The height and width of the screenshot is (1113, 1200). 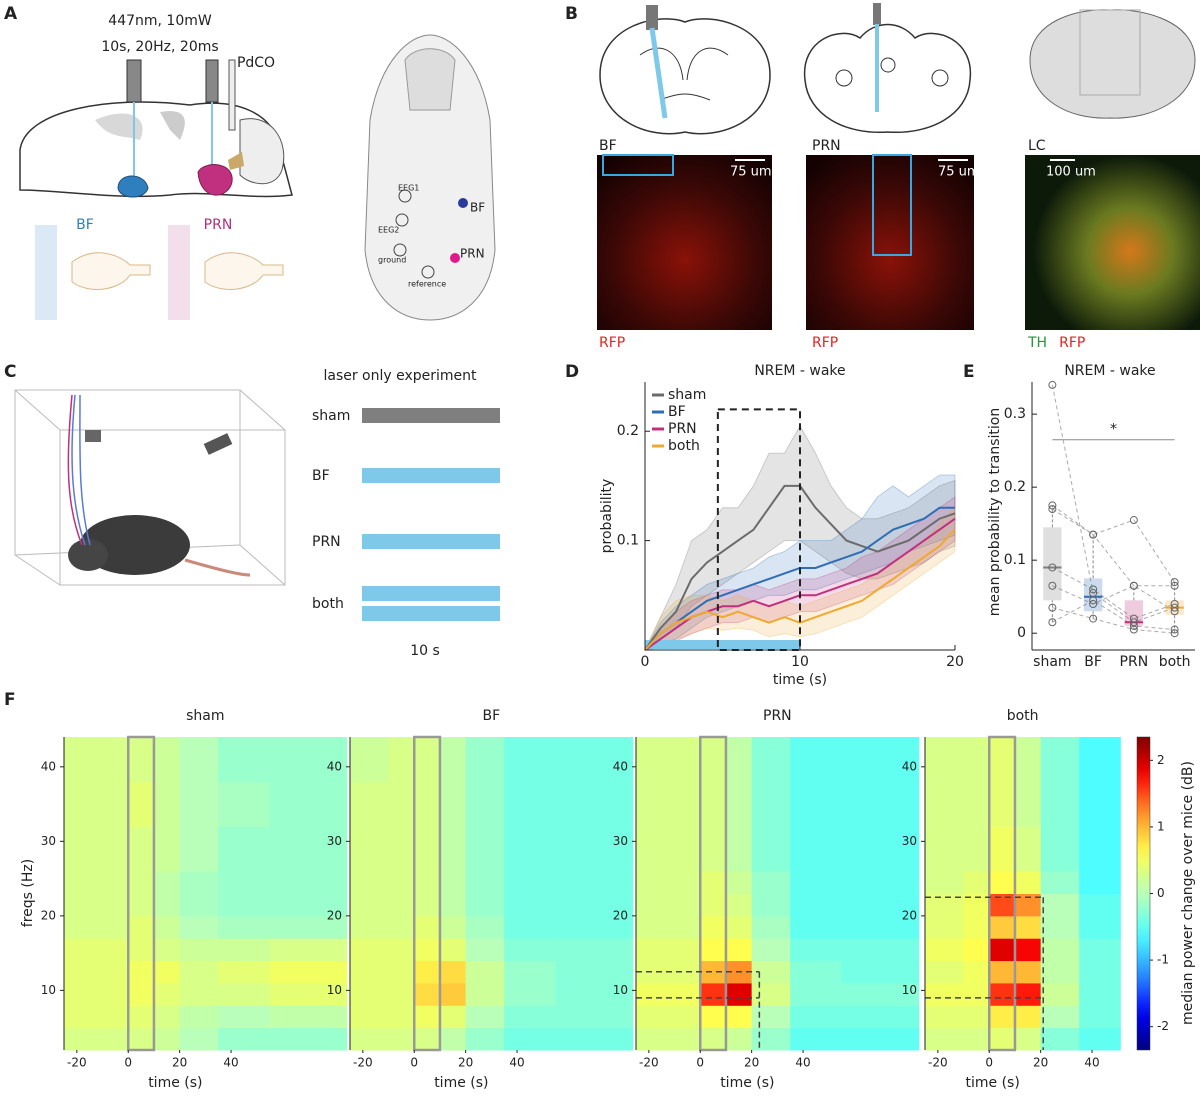 I want to click on colorbar-label: median power change over mice (dB), so click(x=1188, y=893).